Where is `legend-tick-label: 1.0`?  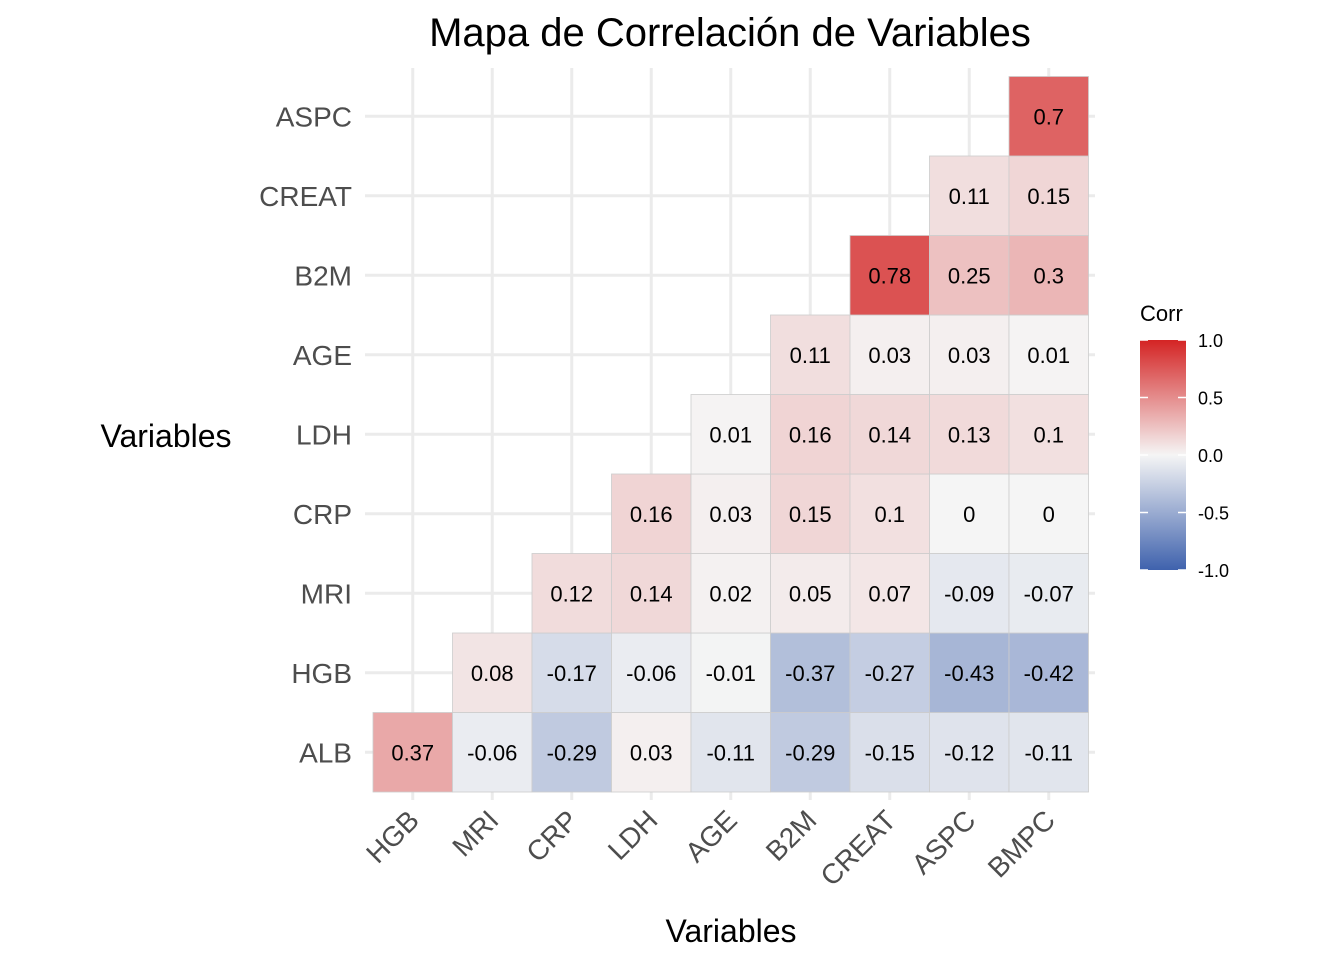 legend-tick-label: 1.0 is located at coordinates (1210, 341).